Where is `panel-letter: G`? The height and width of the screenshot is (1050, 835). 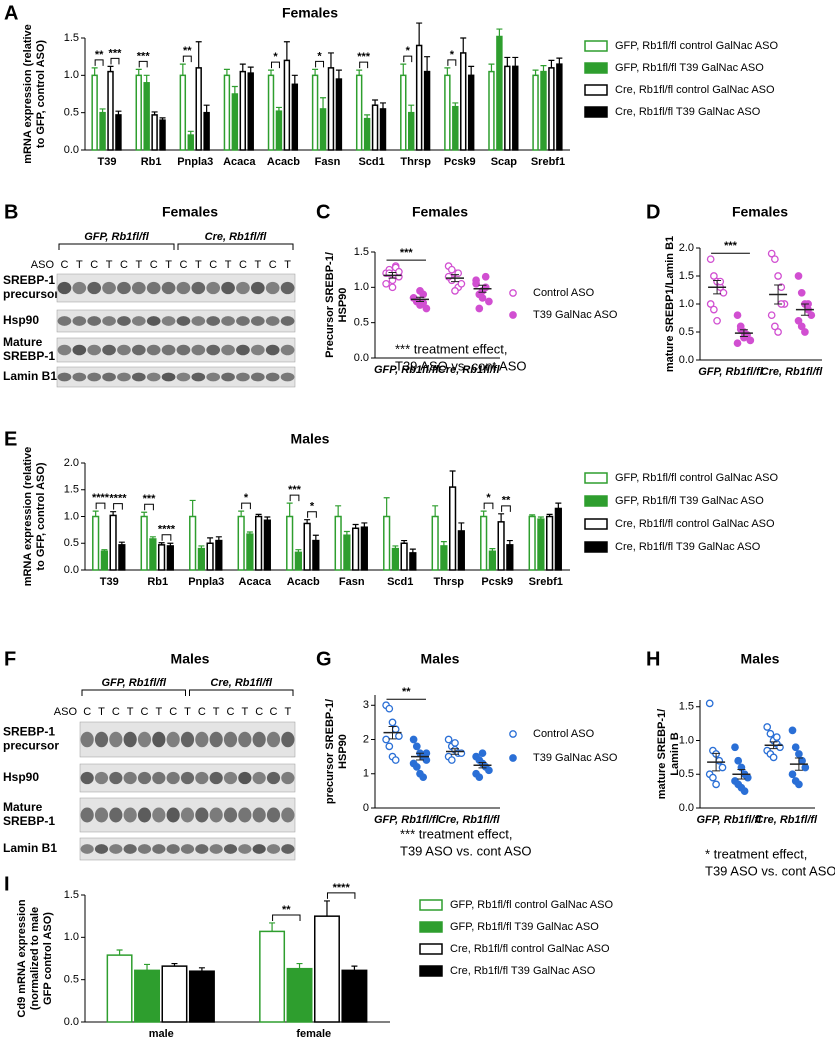
panel-letter: G is located at coordinates (324, 659).